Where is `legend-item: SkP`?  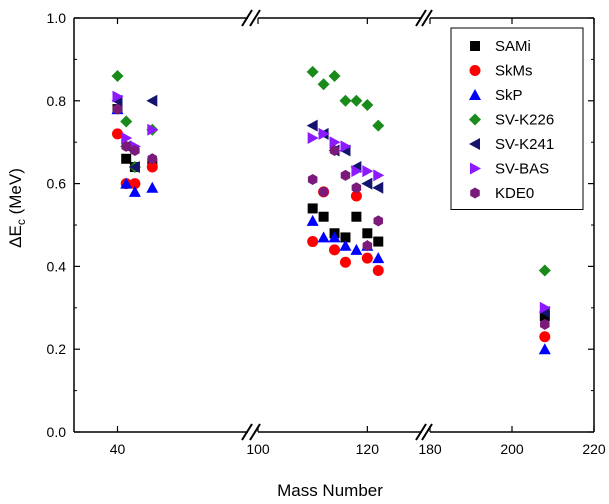 legend-item: SkP is located at coordinates (496, 95).